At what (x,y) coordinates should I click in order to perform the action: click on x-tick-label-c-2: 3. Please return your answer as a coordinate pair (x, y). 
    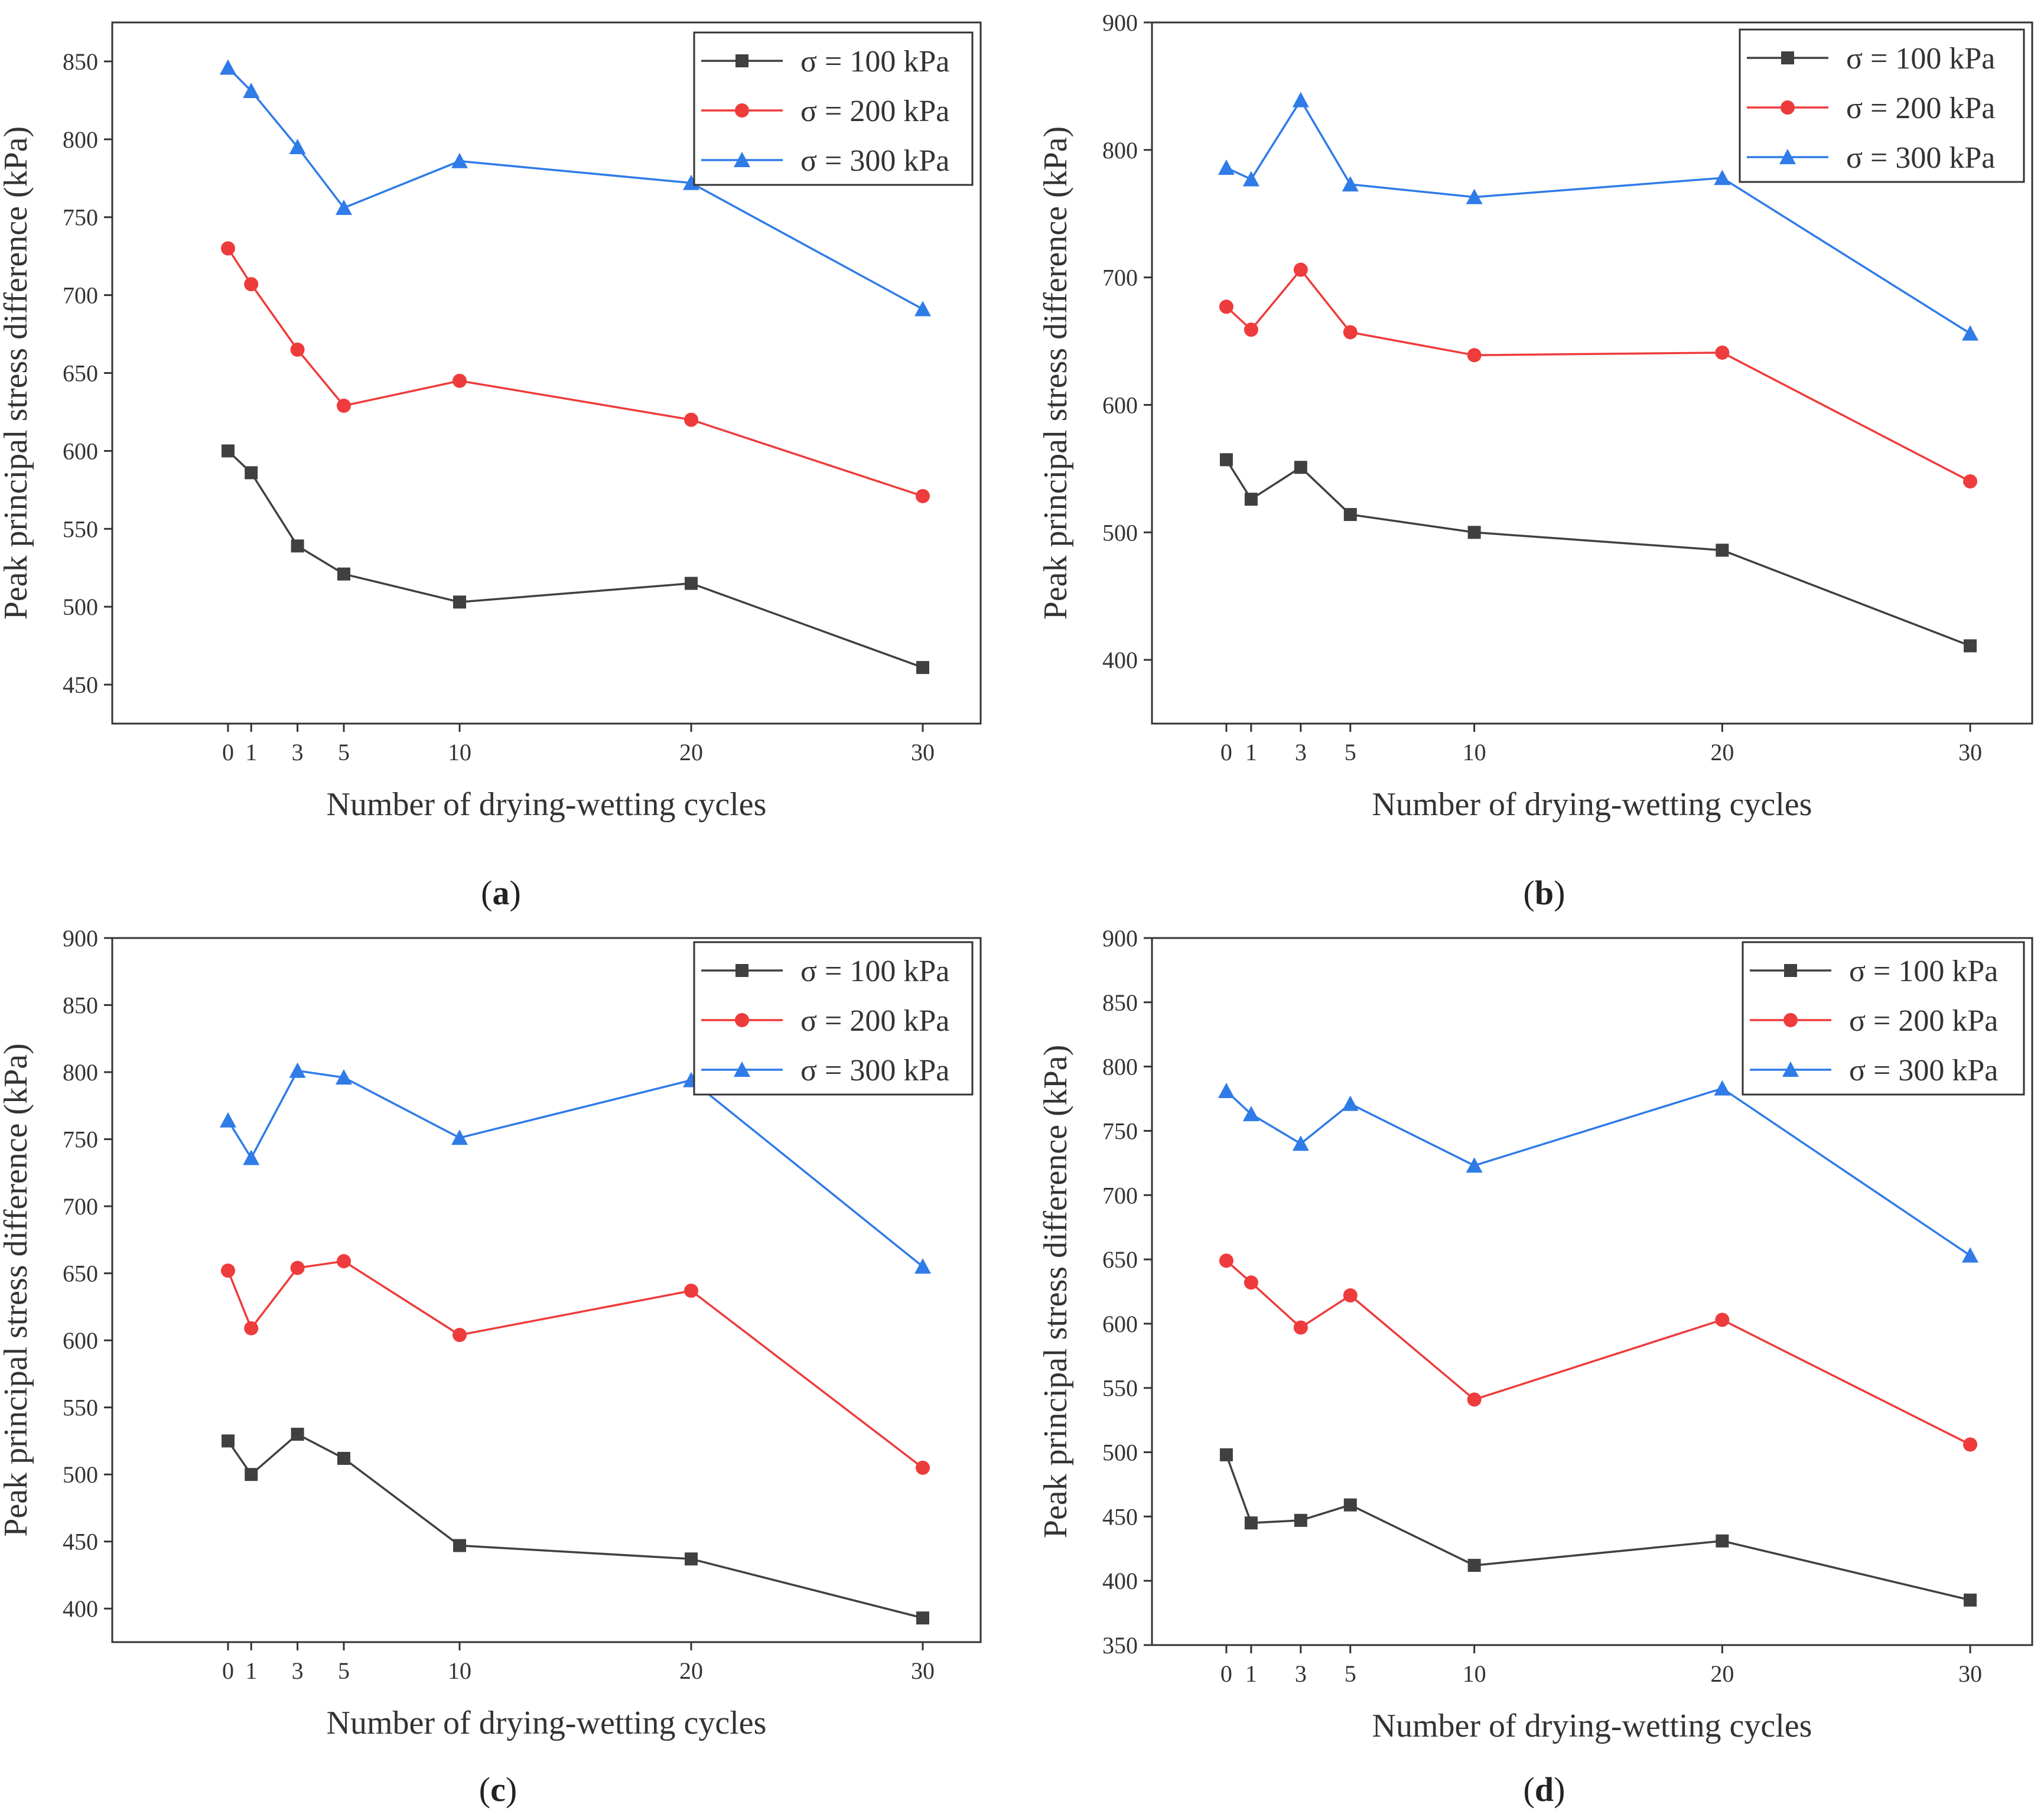
    Looking at the image, I should click on (298, 1670).